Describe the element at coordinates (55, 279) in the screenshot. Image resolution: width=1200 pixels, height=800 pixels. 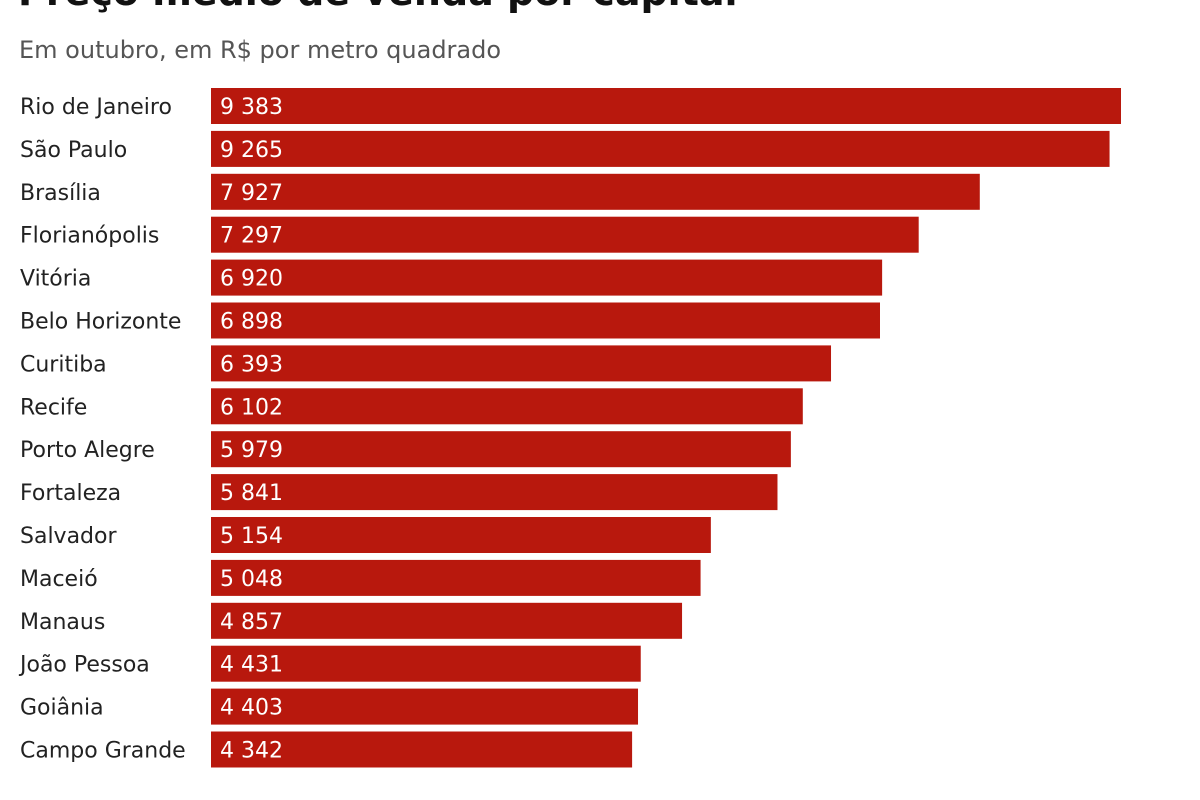
I see `category-label: Vitória` at that location.